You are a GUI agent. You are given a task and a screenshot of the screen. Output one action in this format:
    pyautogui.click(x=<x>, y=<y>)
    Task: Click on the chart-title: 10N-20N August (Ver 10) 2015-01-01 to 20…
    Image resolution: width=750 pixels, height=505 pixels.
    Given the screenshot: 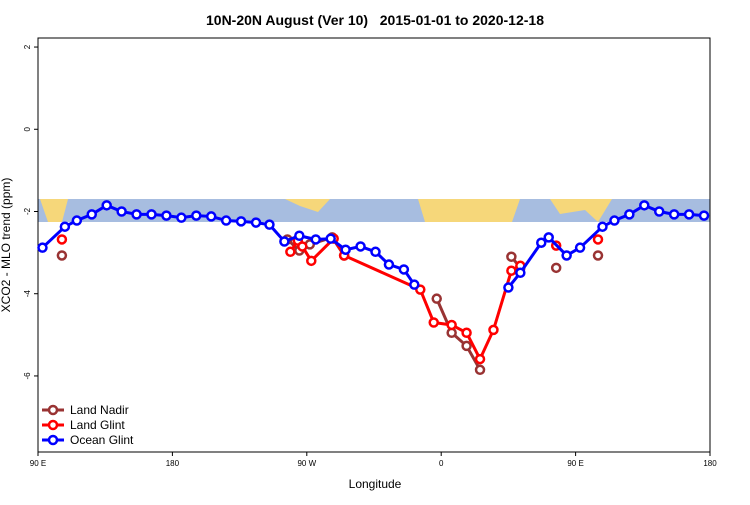 What is the action you would take?
    pyautogui.click(x=375, y=20)
    